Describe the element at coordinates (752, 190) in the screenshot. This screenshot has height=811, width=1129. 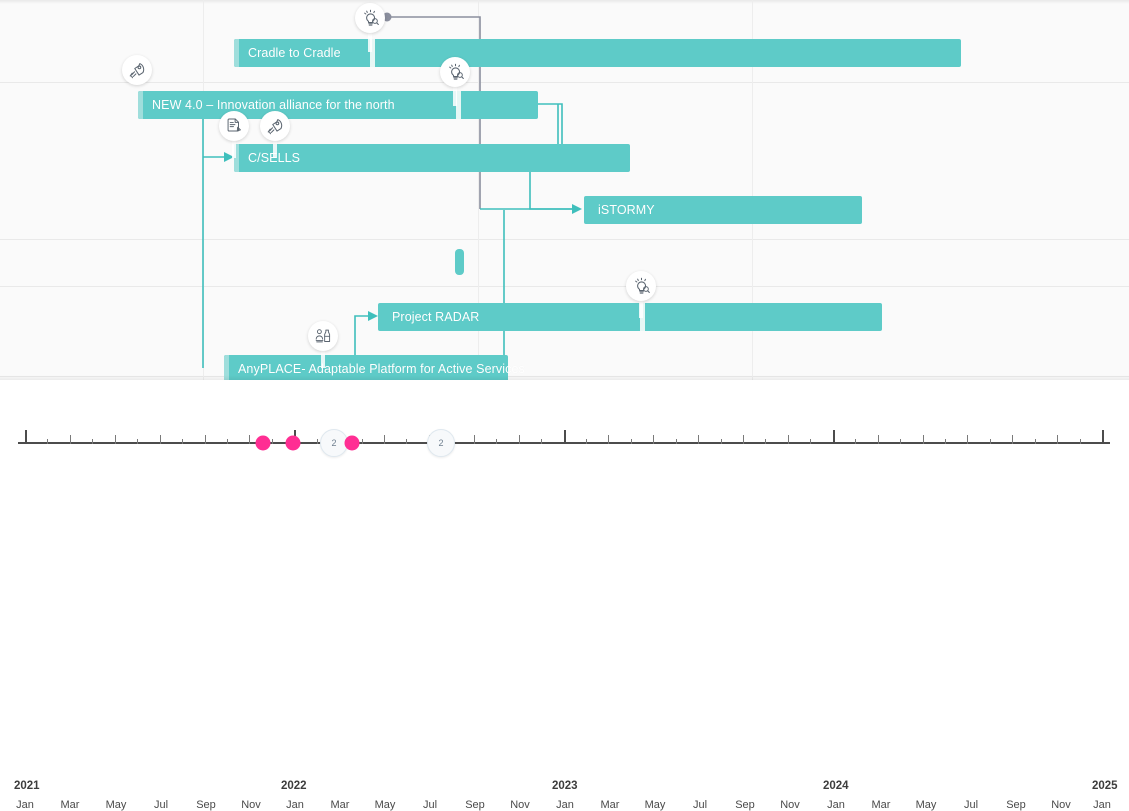
I see `year-gridline-2024` at that location.